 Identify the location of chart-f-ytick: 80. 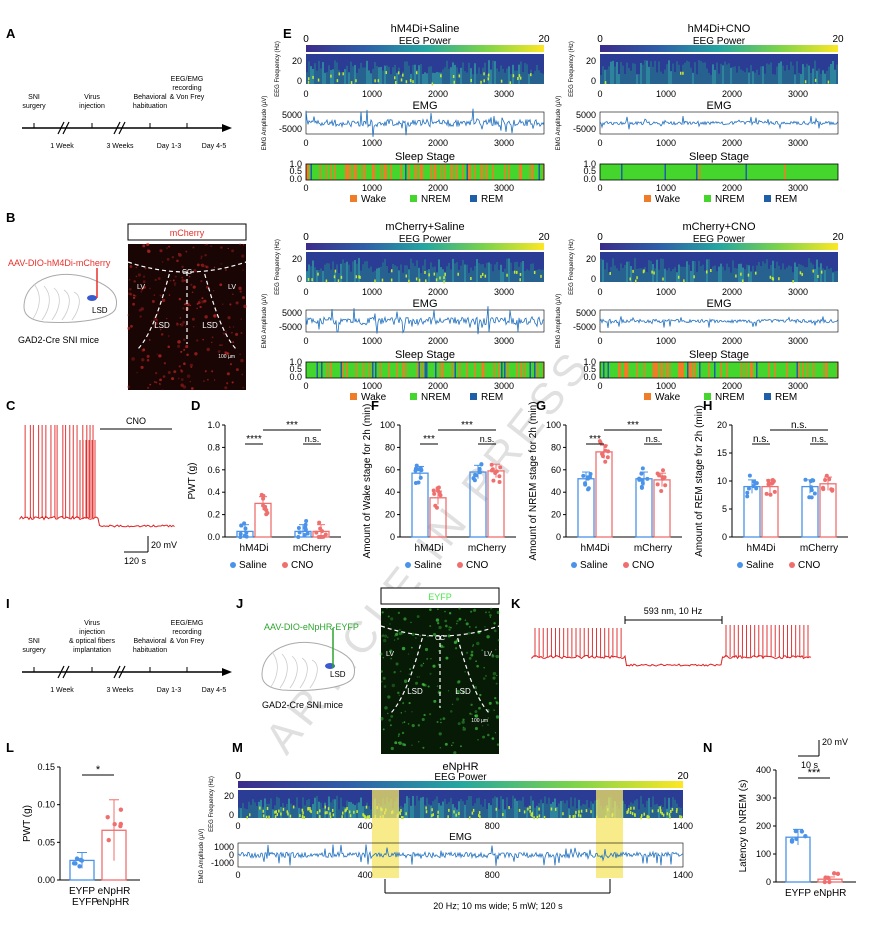
(390, 447).